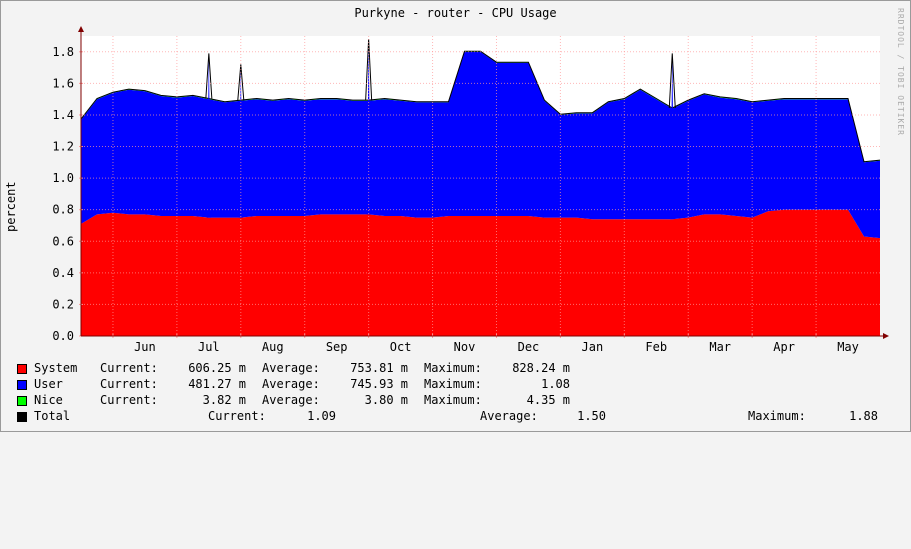 This screenshot has width=911, height=549. Describe the element at coordinates (217, 384) in the screenshot. I see `current-value: 481.27 m` at that location.